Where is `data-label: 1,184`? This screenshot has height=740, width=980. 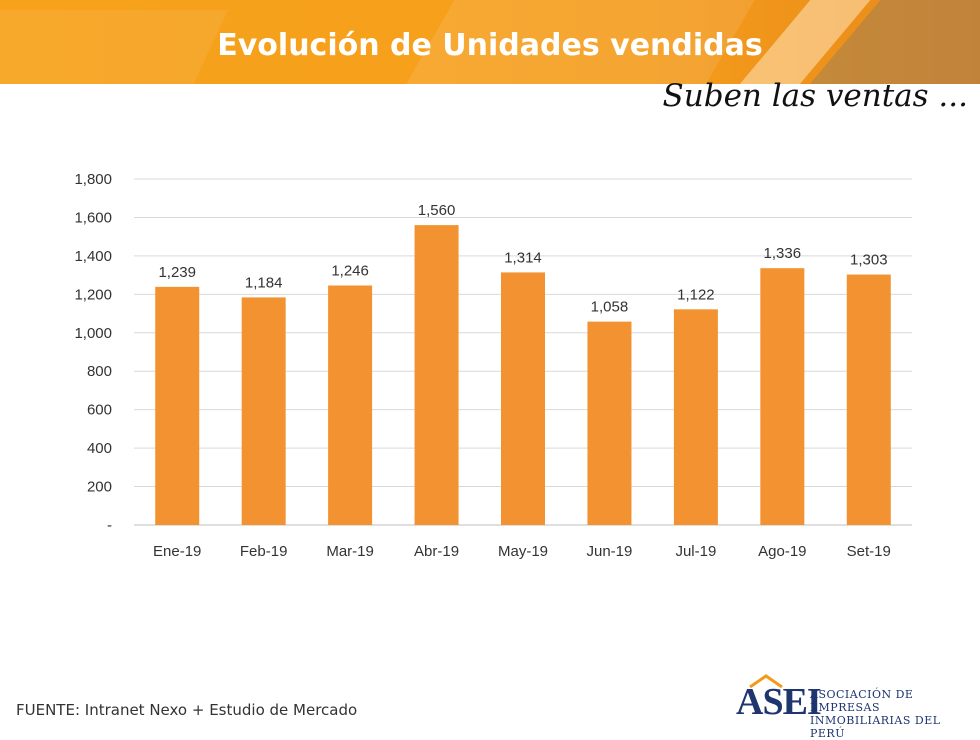 data-label: 1,184 is located at coordinates (264, 282).